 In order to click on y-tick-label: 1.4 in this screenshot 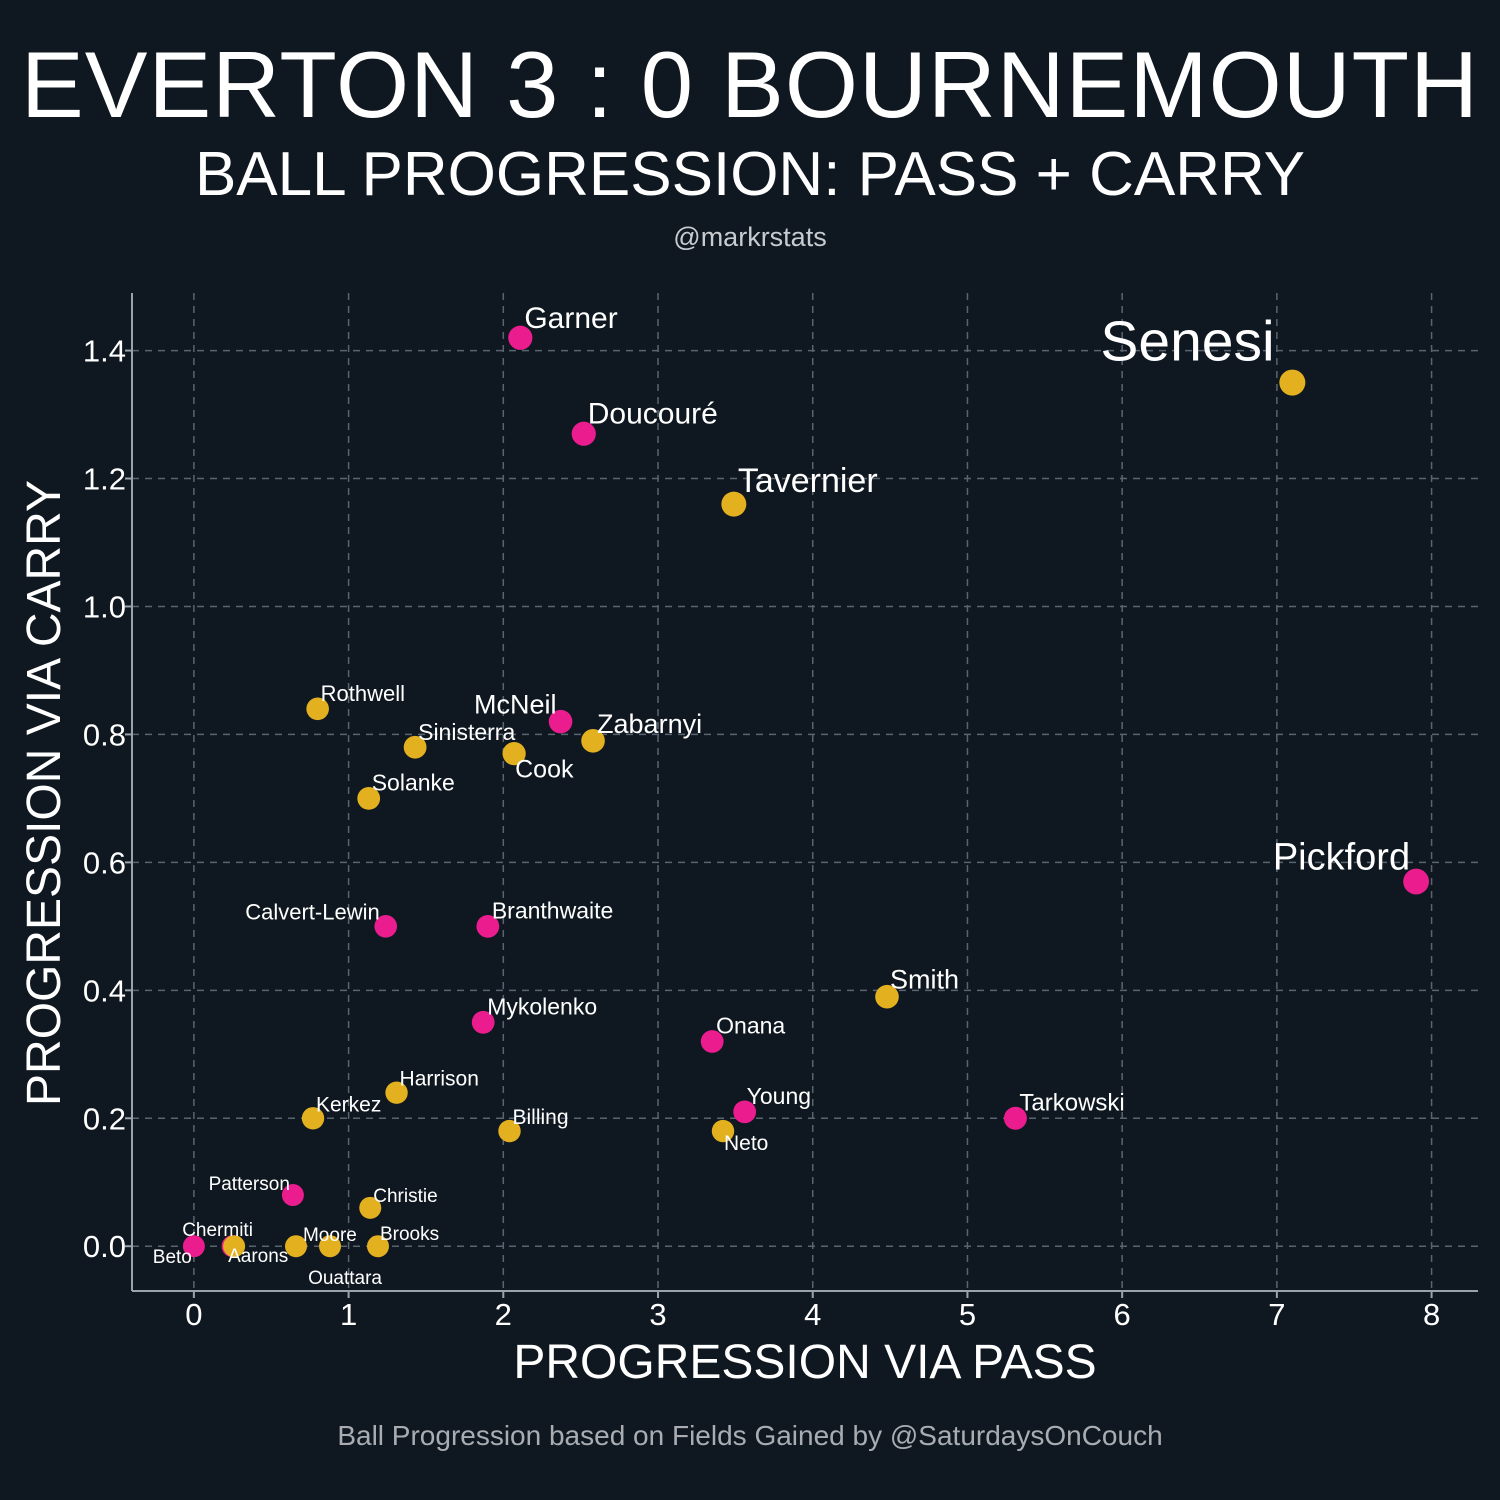, I will do `click(104, 351)`.